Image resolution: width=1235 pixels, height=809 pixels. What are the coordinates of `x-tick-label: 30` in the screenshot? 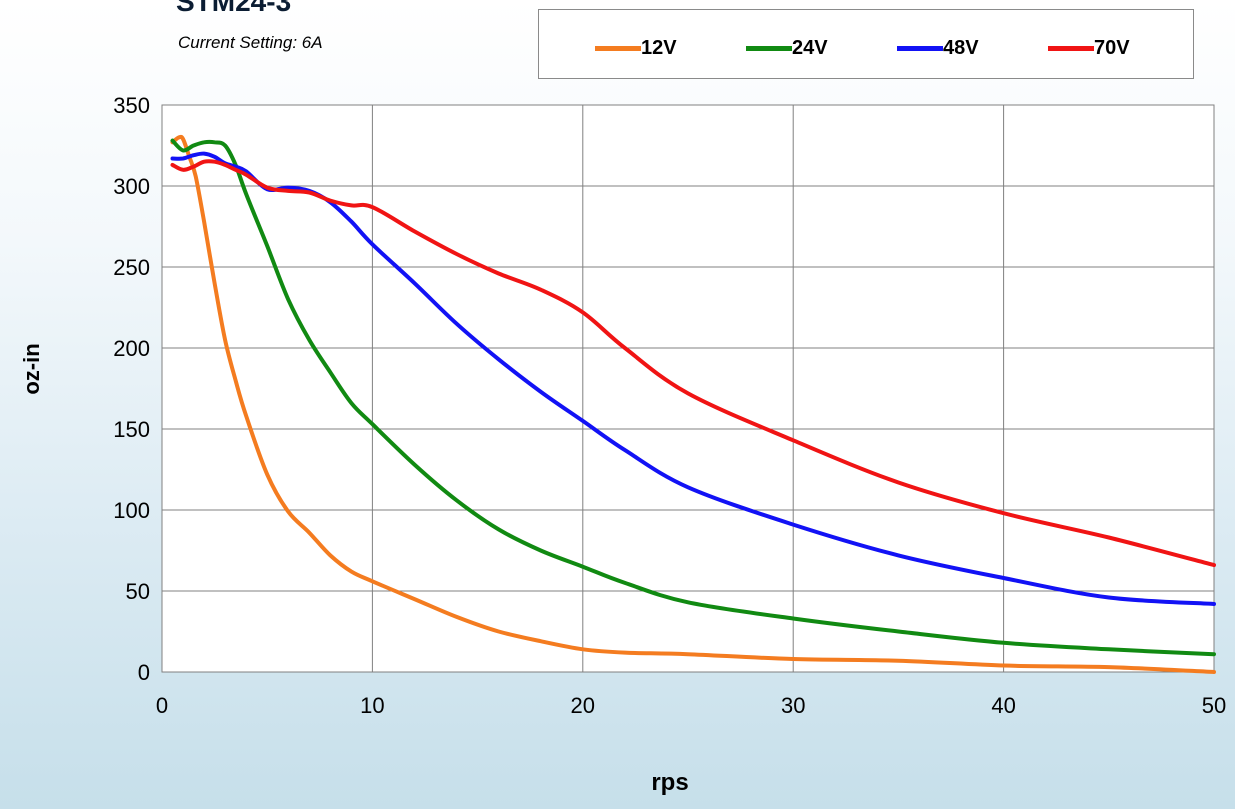 It's located at (793, 705).